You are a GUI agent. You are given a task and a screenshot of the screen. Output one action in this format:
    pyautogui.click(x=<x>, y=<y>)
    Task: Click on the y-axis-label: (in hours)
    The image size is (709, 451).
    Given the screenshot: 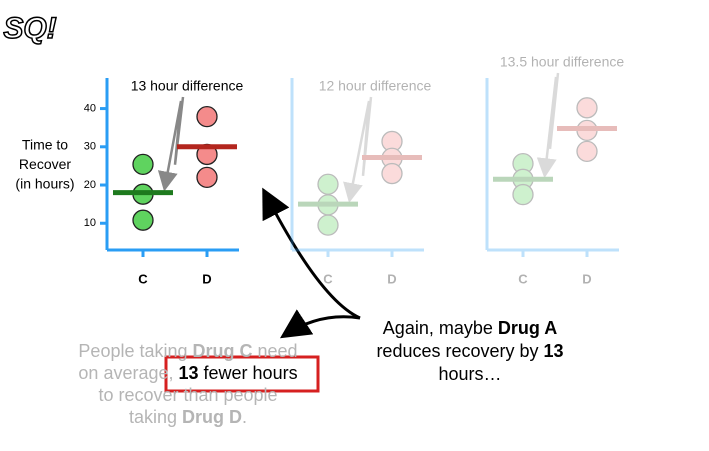 What is the action you would take?
    pyautogui.click(x=44, y=184)
    